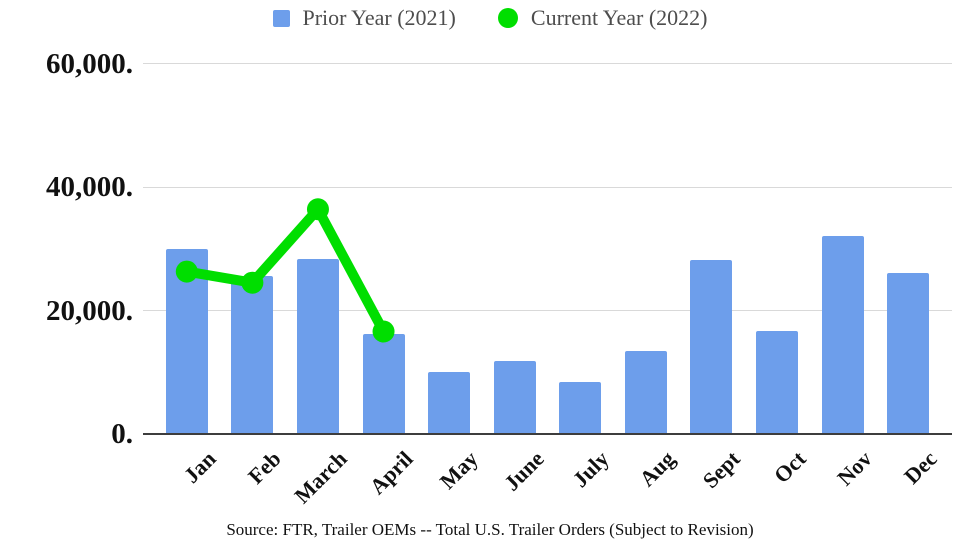 The height and width of the screenshot is (552, 980). Describe the element at coordinates (507, 18) in the screenshot. I see `circle-icon` at that location.